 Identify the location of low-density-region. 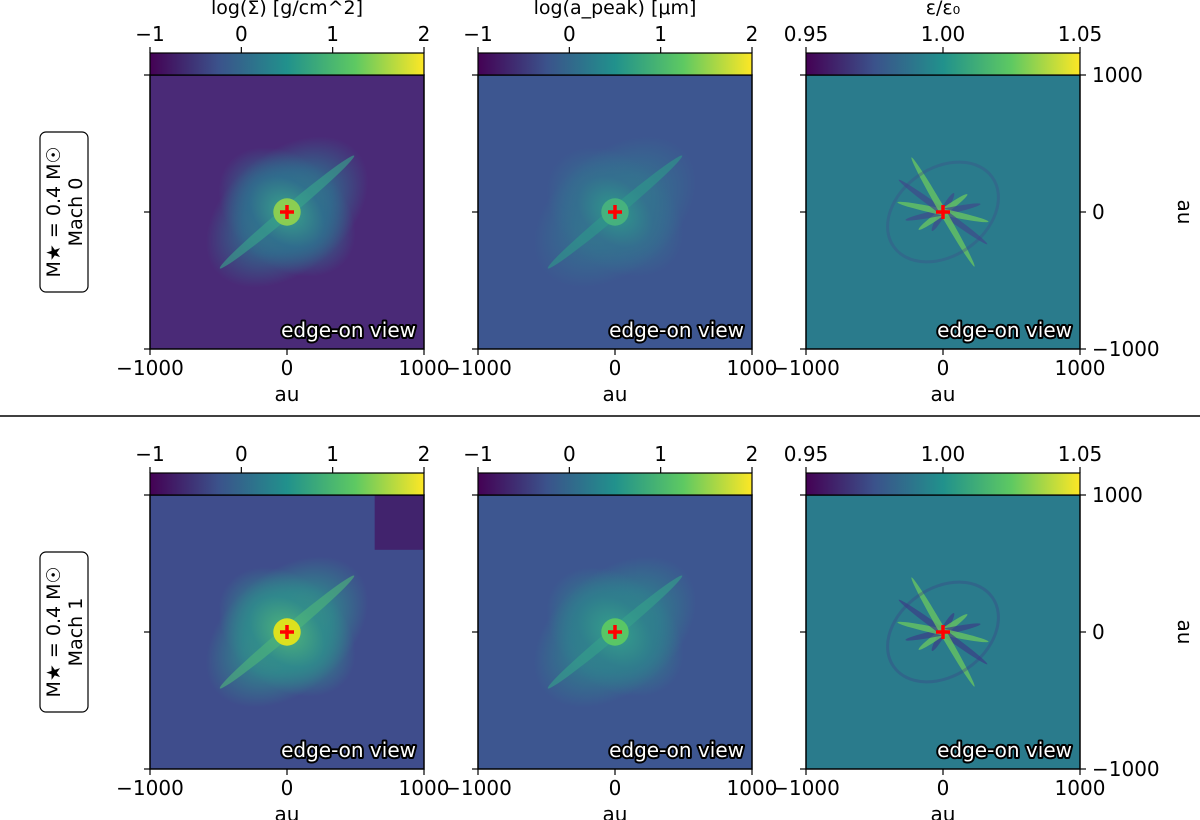
(399, 522).